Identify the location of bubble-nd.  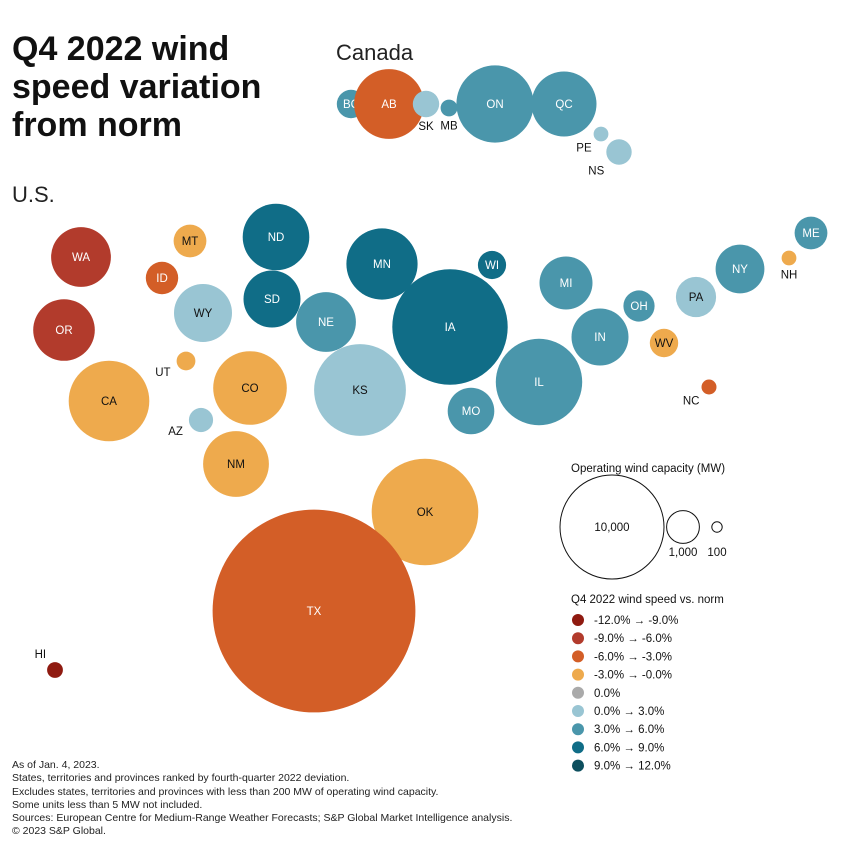
(276, 237).